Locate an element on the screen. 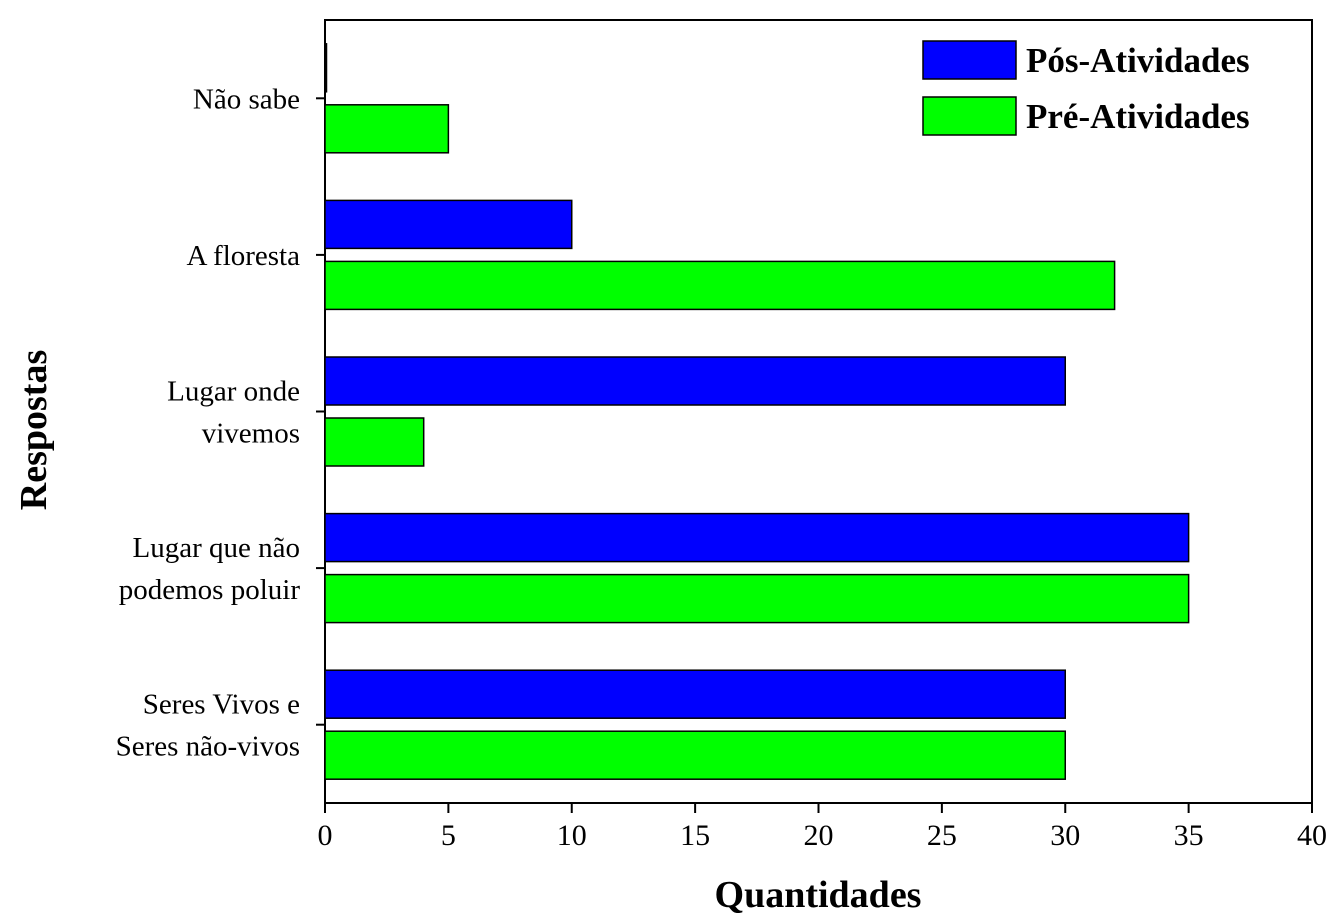 The width and height of the screenshot is (1339, 919). legend: Pós-Atividades Pré-Atividades is located at coordinates (1086, 88).